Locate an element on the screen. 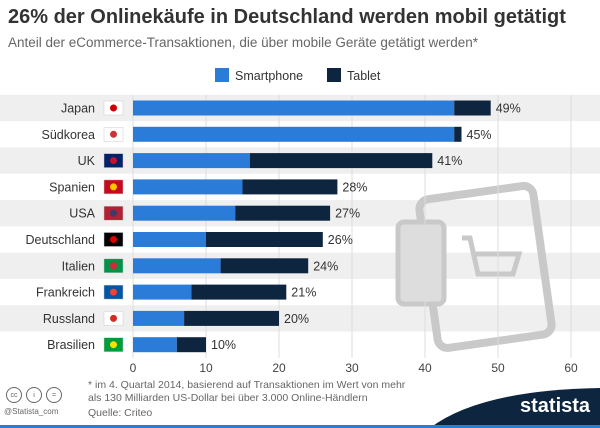  data-label: 49% is located at coordinates (508, 109).